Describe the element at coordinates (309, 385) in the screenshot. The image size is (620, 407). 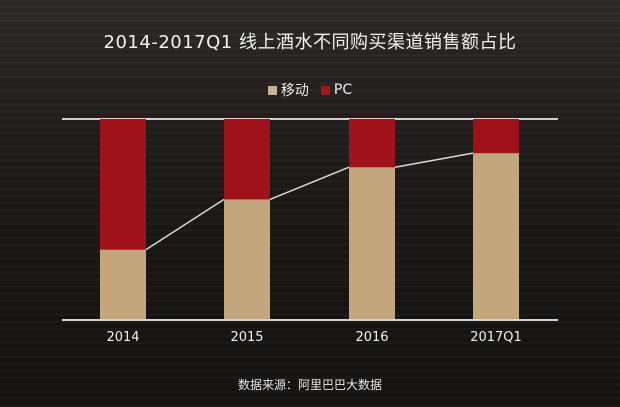
I see `source-note: 数据来源：阿里巴巴大数据` at that location.